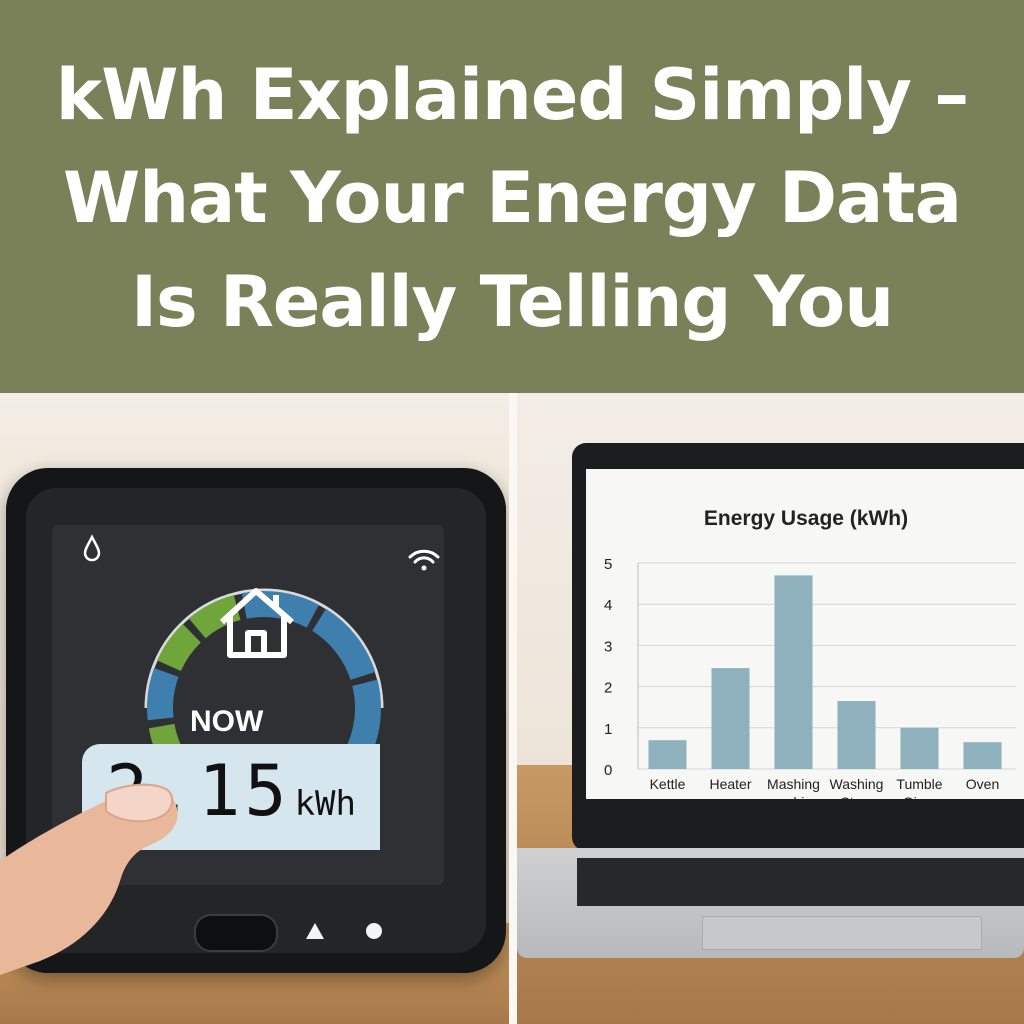 The height and width of the screenshot is (1024, 1024). I want to click on x-tick-label: Oven, so click(982, 784).